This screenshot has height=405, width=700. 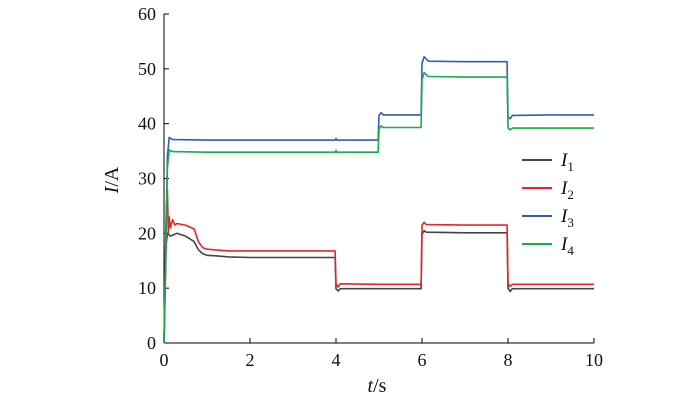 What do you see at coordinates (151, 343) in the screenshot?
I see `y-tick-label: 0` at bounding box center [151, 343].